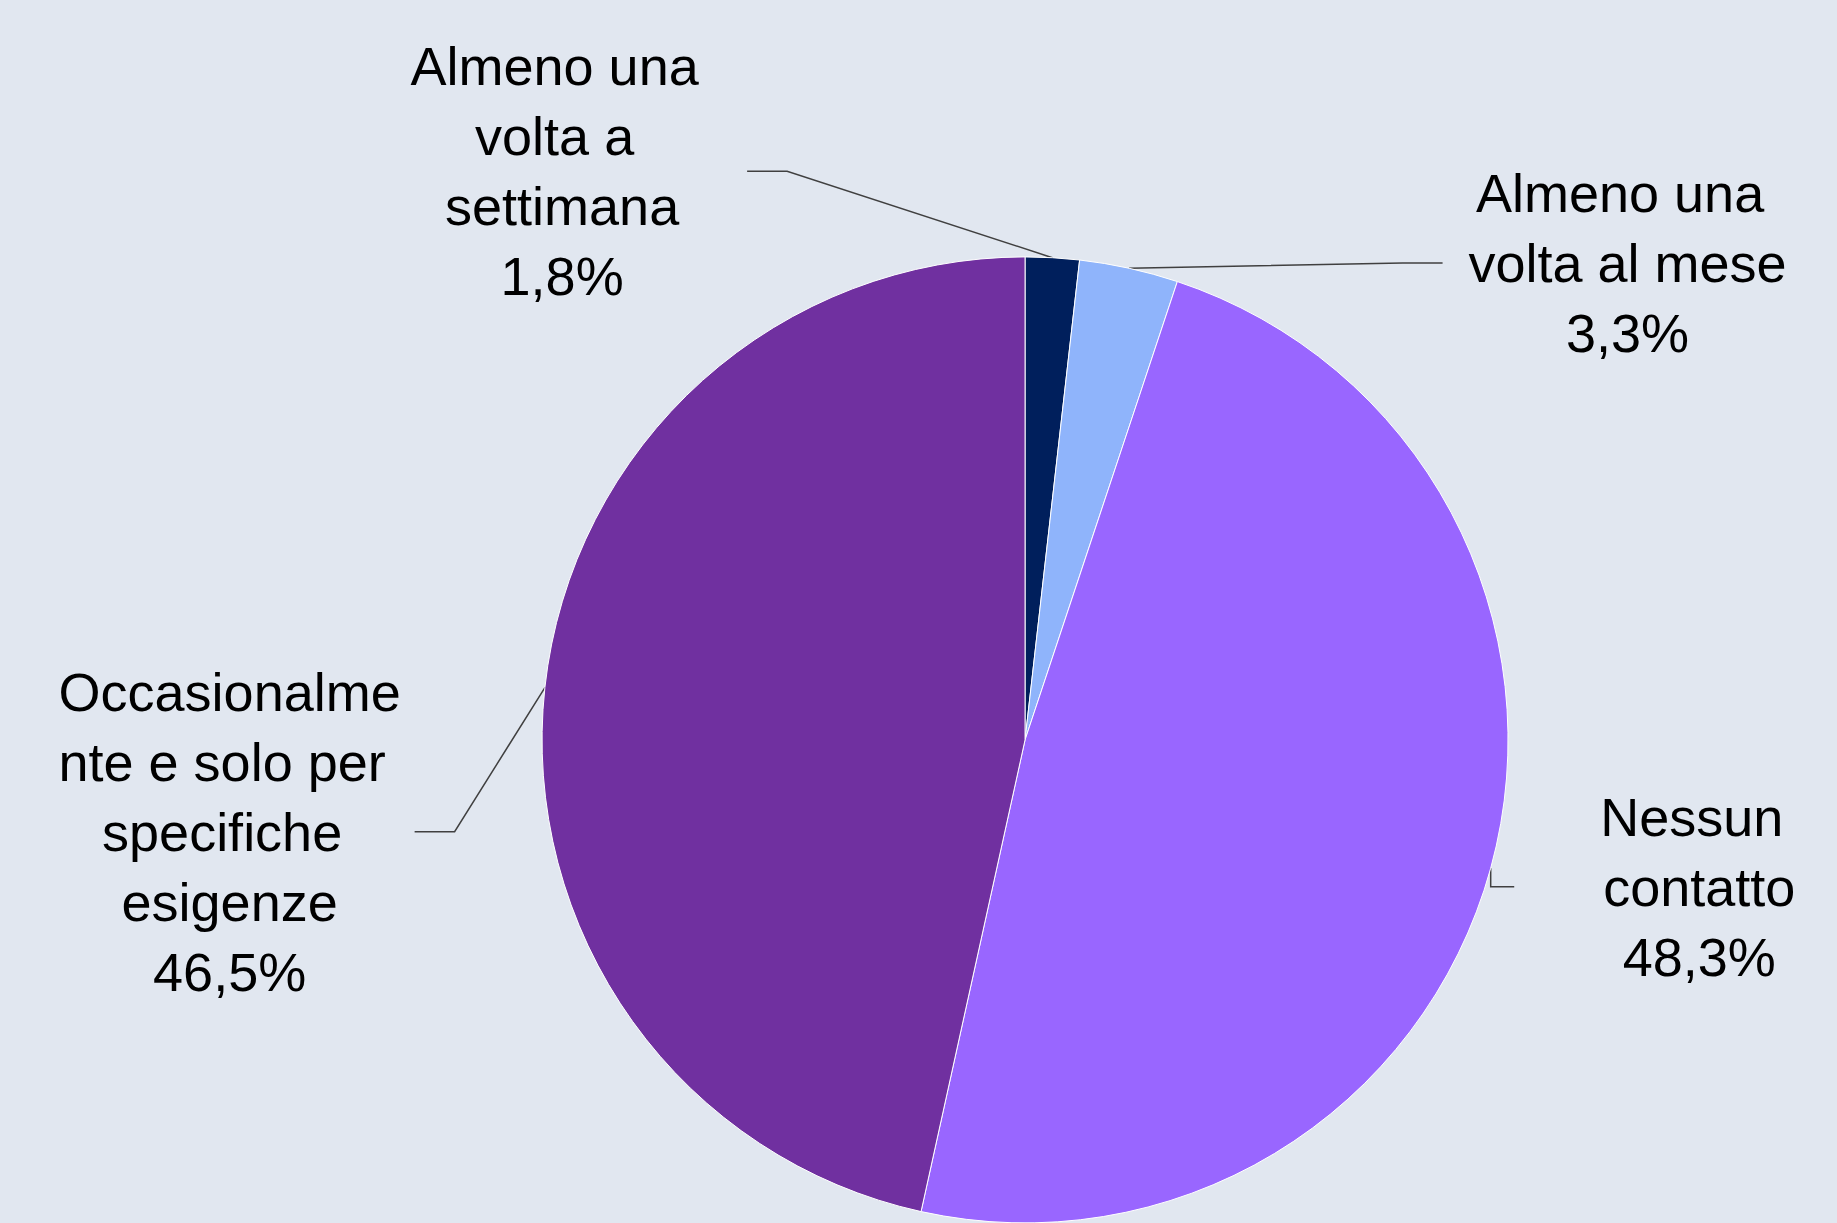 The image size is (1837, 1223). What do you see at coordinates (562, 136) in the screenshot?
I see `slice-label: Almeno una volta a settimana` at bounding box center [562, 136].